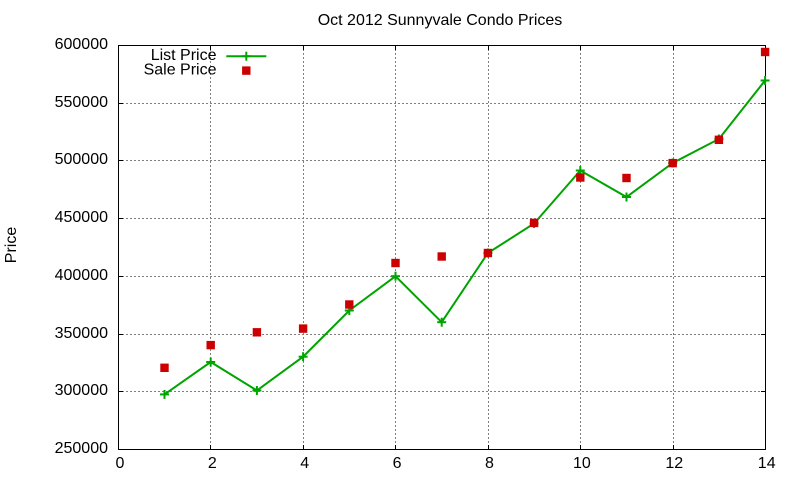  I want to click on svg-text: 300000, so click(81, 390).